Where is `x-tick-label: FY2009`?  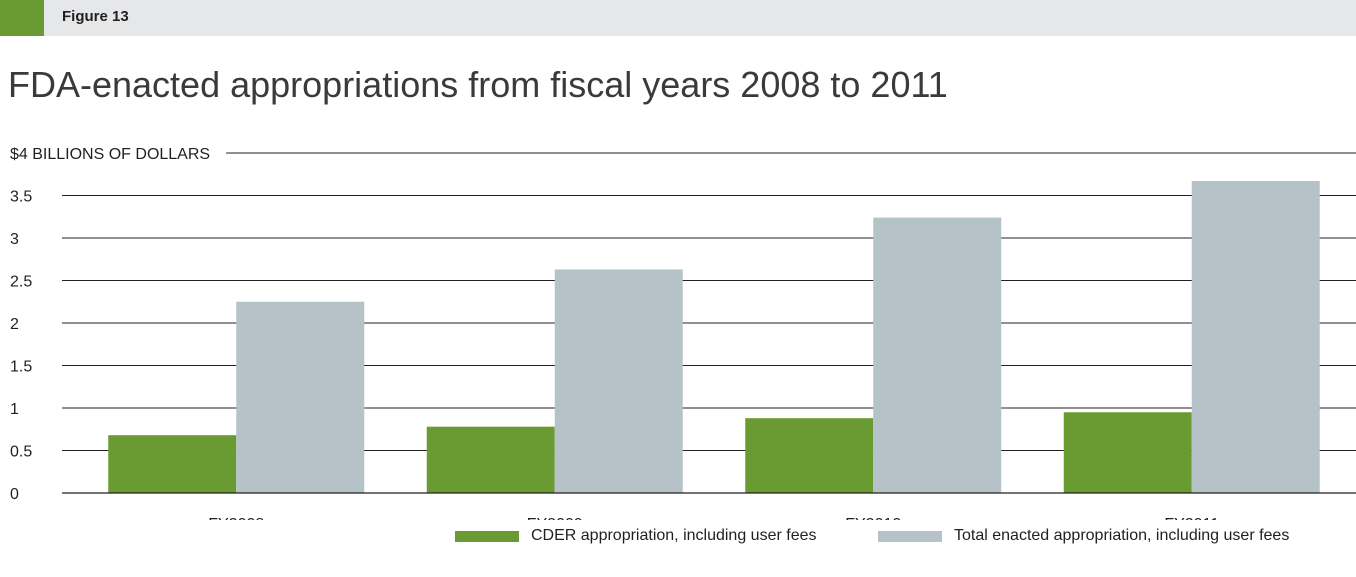 x-tick-label: FY2009 is located at coordinates (555, 518).